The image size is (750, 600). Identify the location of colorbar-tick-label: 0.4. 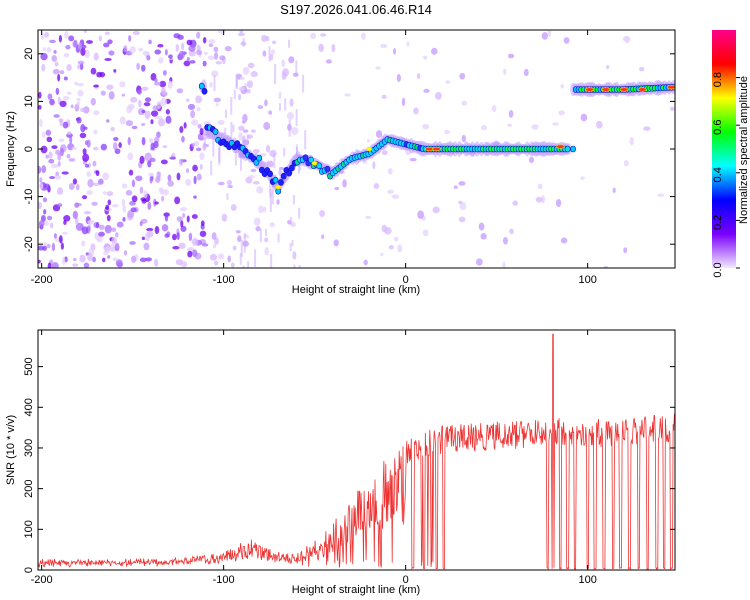
(718, 174).